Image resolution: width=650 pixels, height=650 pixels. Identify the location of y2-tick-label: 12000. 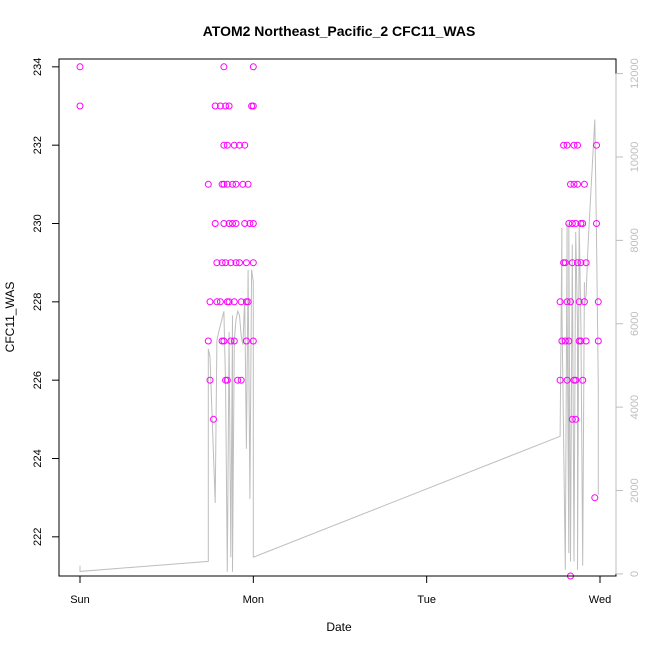
(635, 73).